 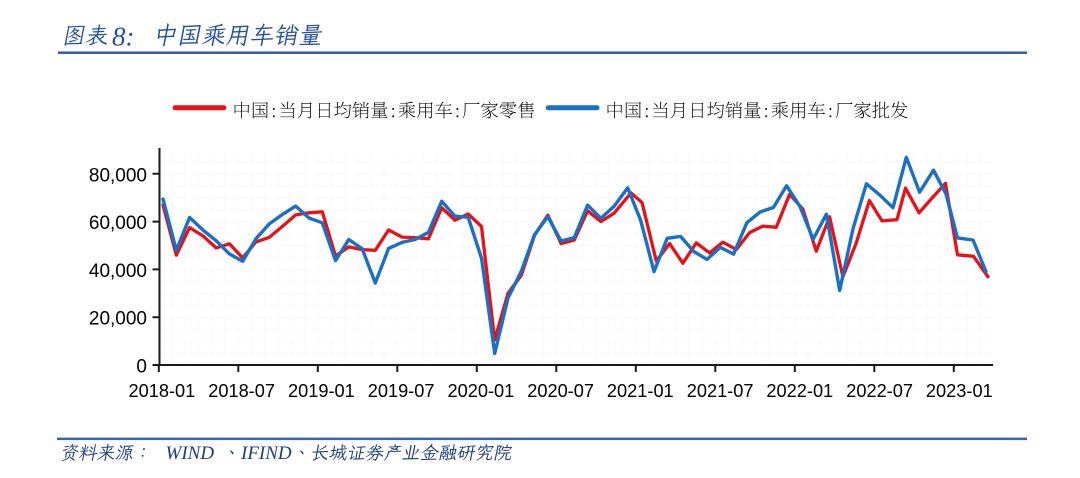 What do you see at coordinates (321, 391) in the screenshot?
I see `svg-text: 2019-01` at bounding box center [321, 391].